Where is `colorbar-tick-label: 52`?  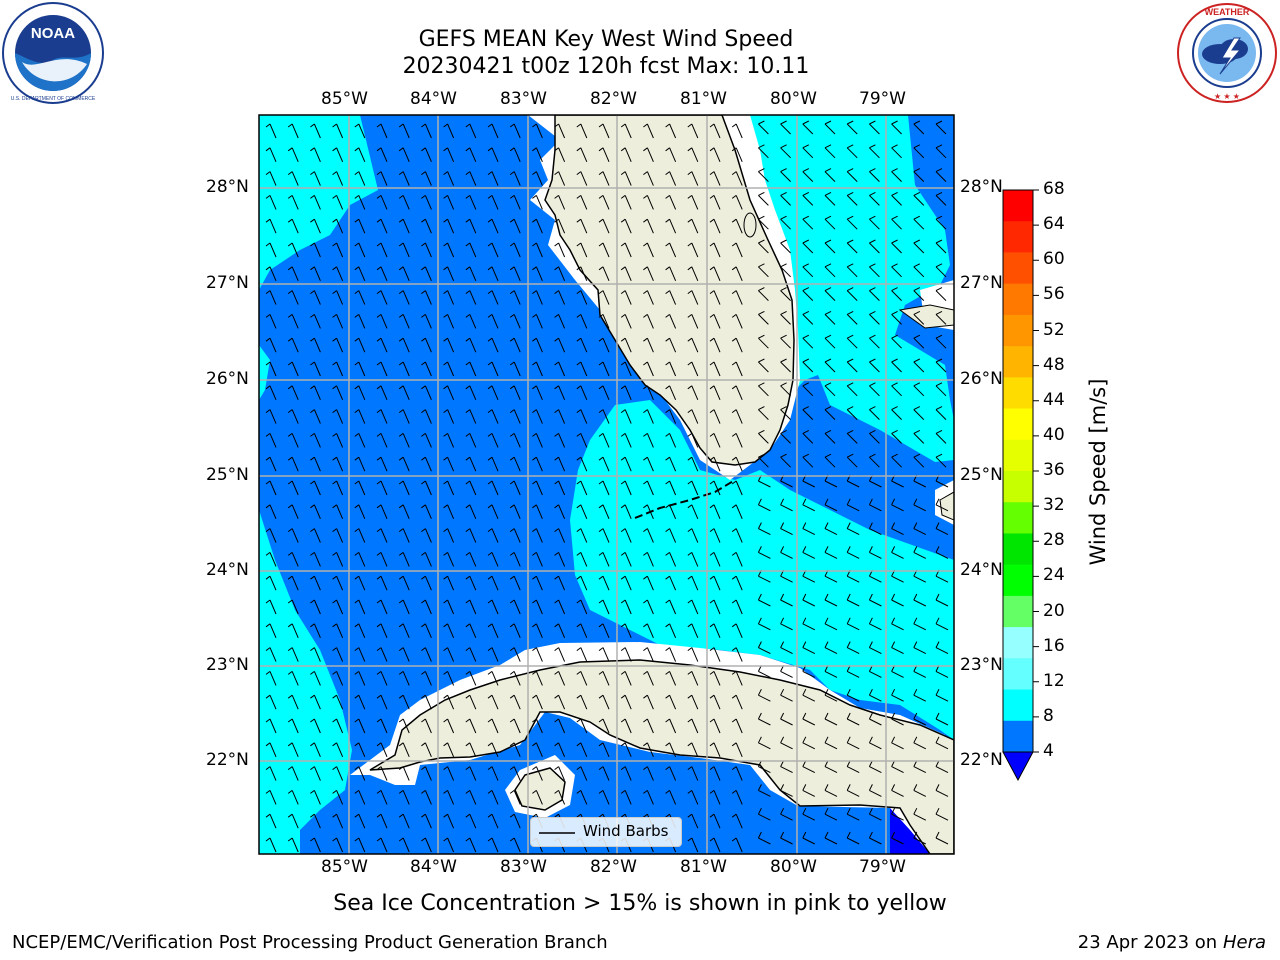
colorbar-tick-label: 52 is located at coordinates (1054, 329).